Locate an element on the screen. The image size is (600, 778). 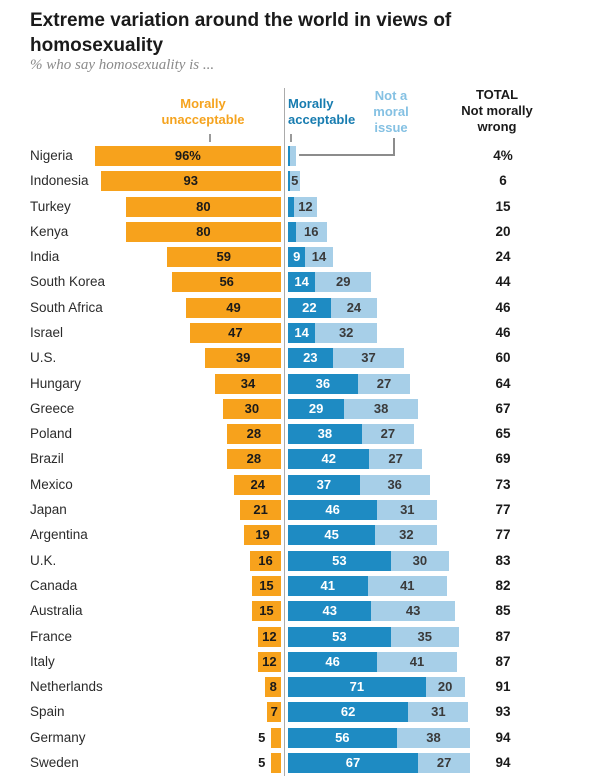
acceptable-value: 38 is located at coordinates (325, 434).